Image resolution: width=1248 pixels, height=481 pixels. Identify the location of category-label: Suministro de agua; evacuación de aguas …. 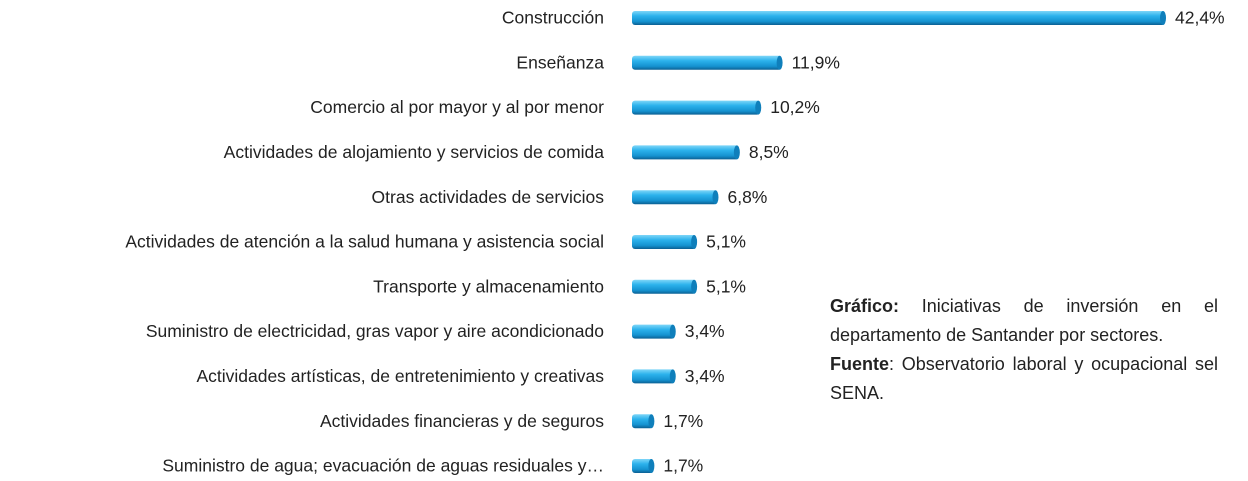
(383, 466).